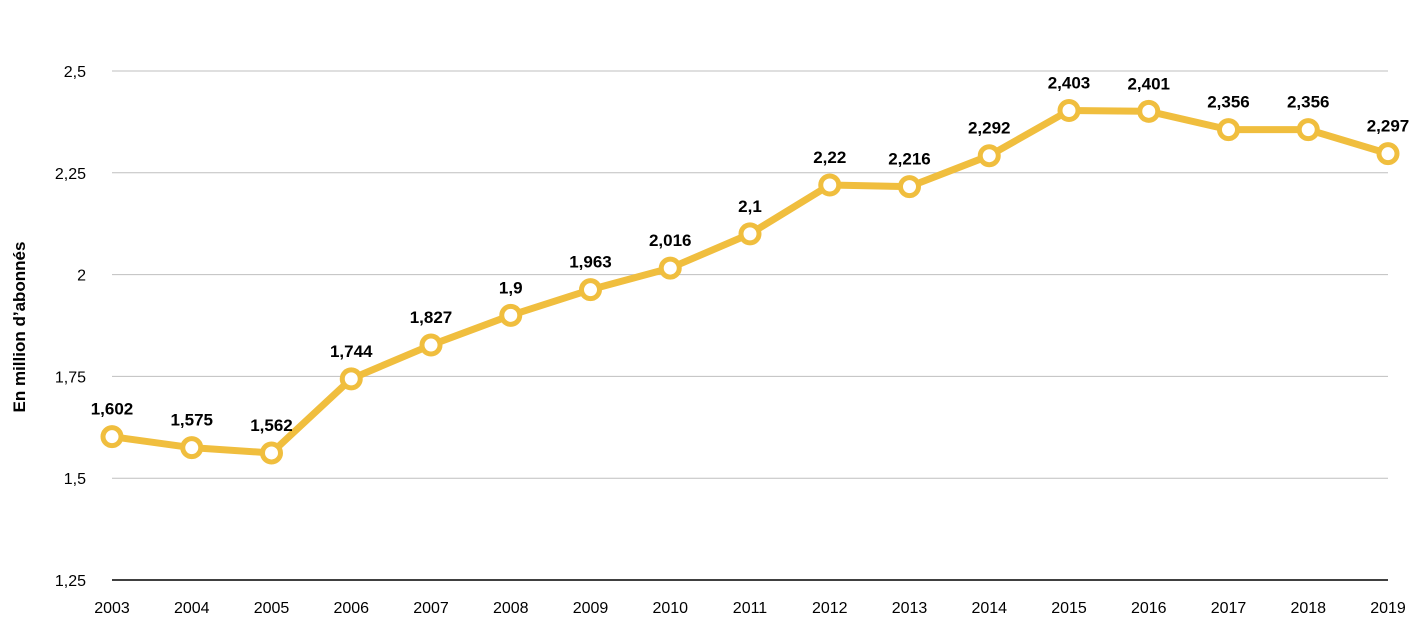 The width and height of the screenshot is (1426, 636). I want to click on y-axis-ticks: 1,25 1,5 1,75 2 2,25 2,5, so click(70, 327).